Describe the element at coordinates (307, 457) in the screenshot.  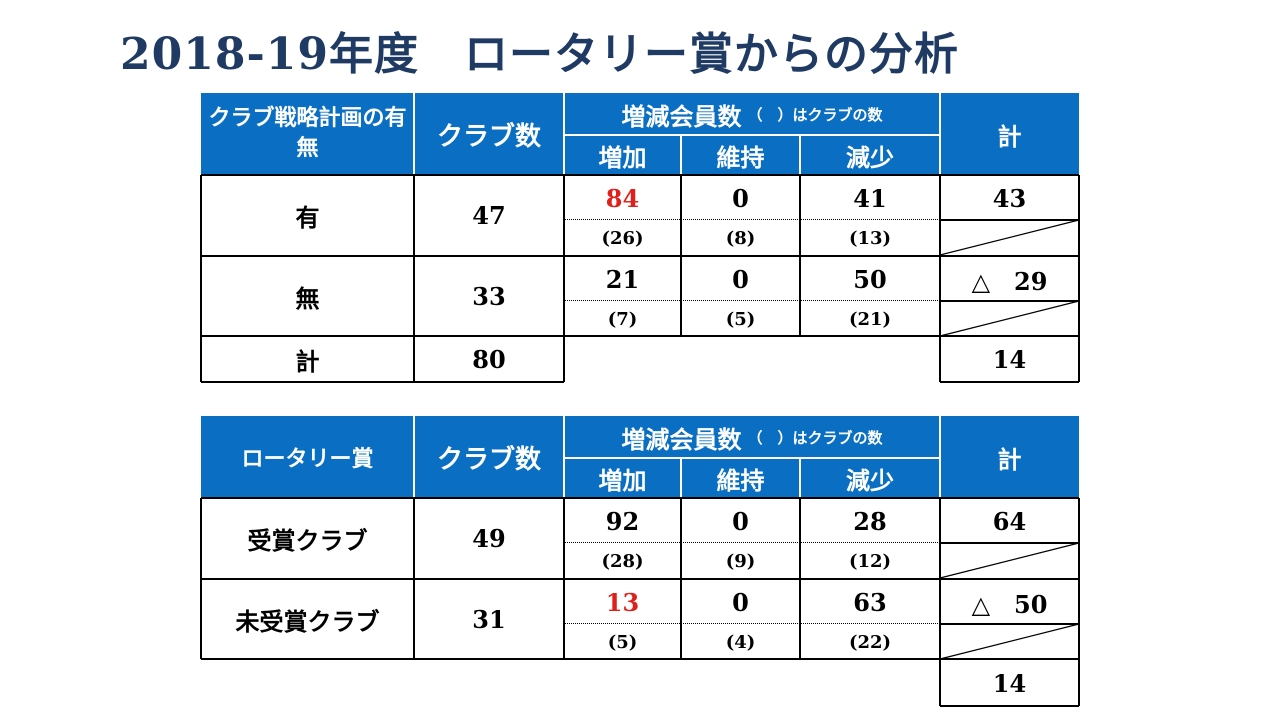
I see `header-category: ロータリー賞` at that location.